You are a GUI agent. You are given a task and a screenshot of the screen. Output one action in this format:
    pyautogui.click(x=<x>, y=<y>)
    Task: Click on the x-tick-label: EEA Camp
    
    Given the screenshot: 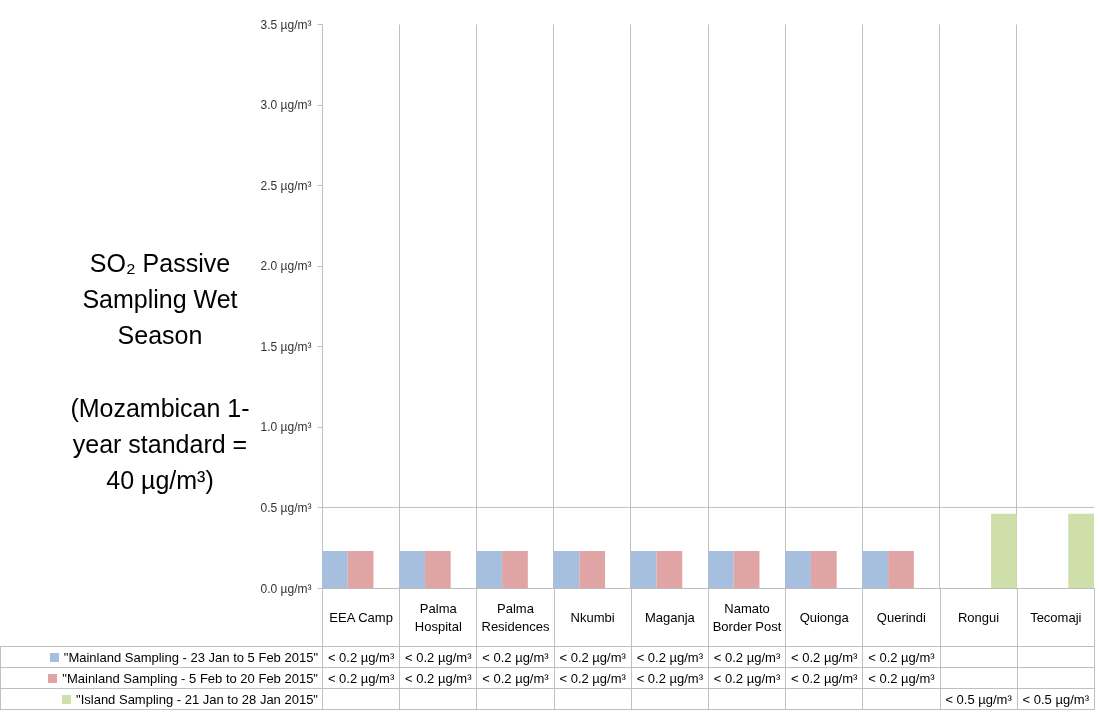 What is the action you would take?
    pyautogui.click(x=361, y=617)
    